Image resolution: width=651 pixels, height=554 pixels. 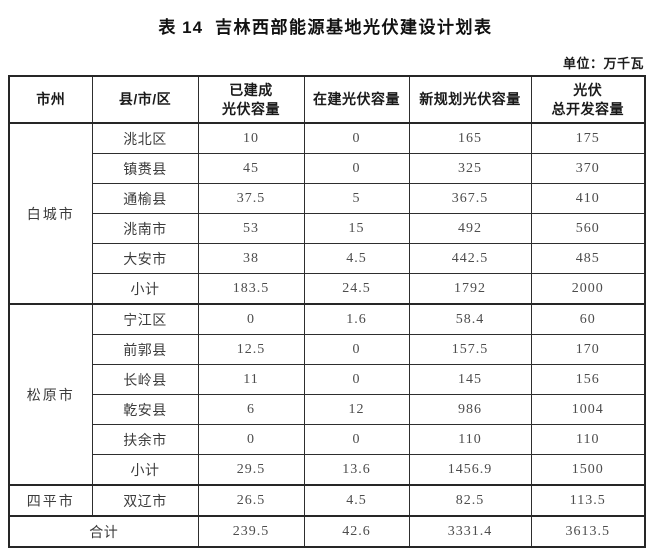 What do you see at coordinates (251, 409) in the screenshot?
I see `built-cell: 6` at bounding box center [251, 409].